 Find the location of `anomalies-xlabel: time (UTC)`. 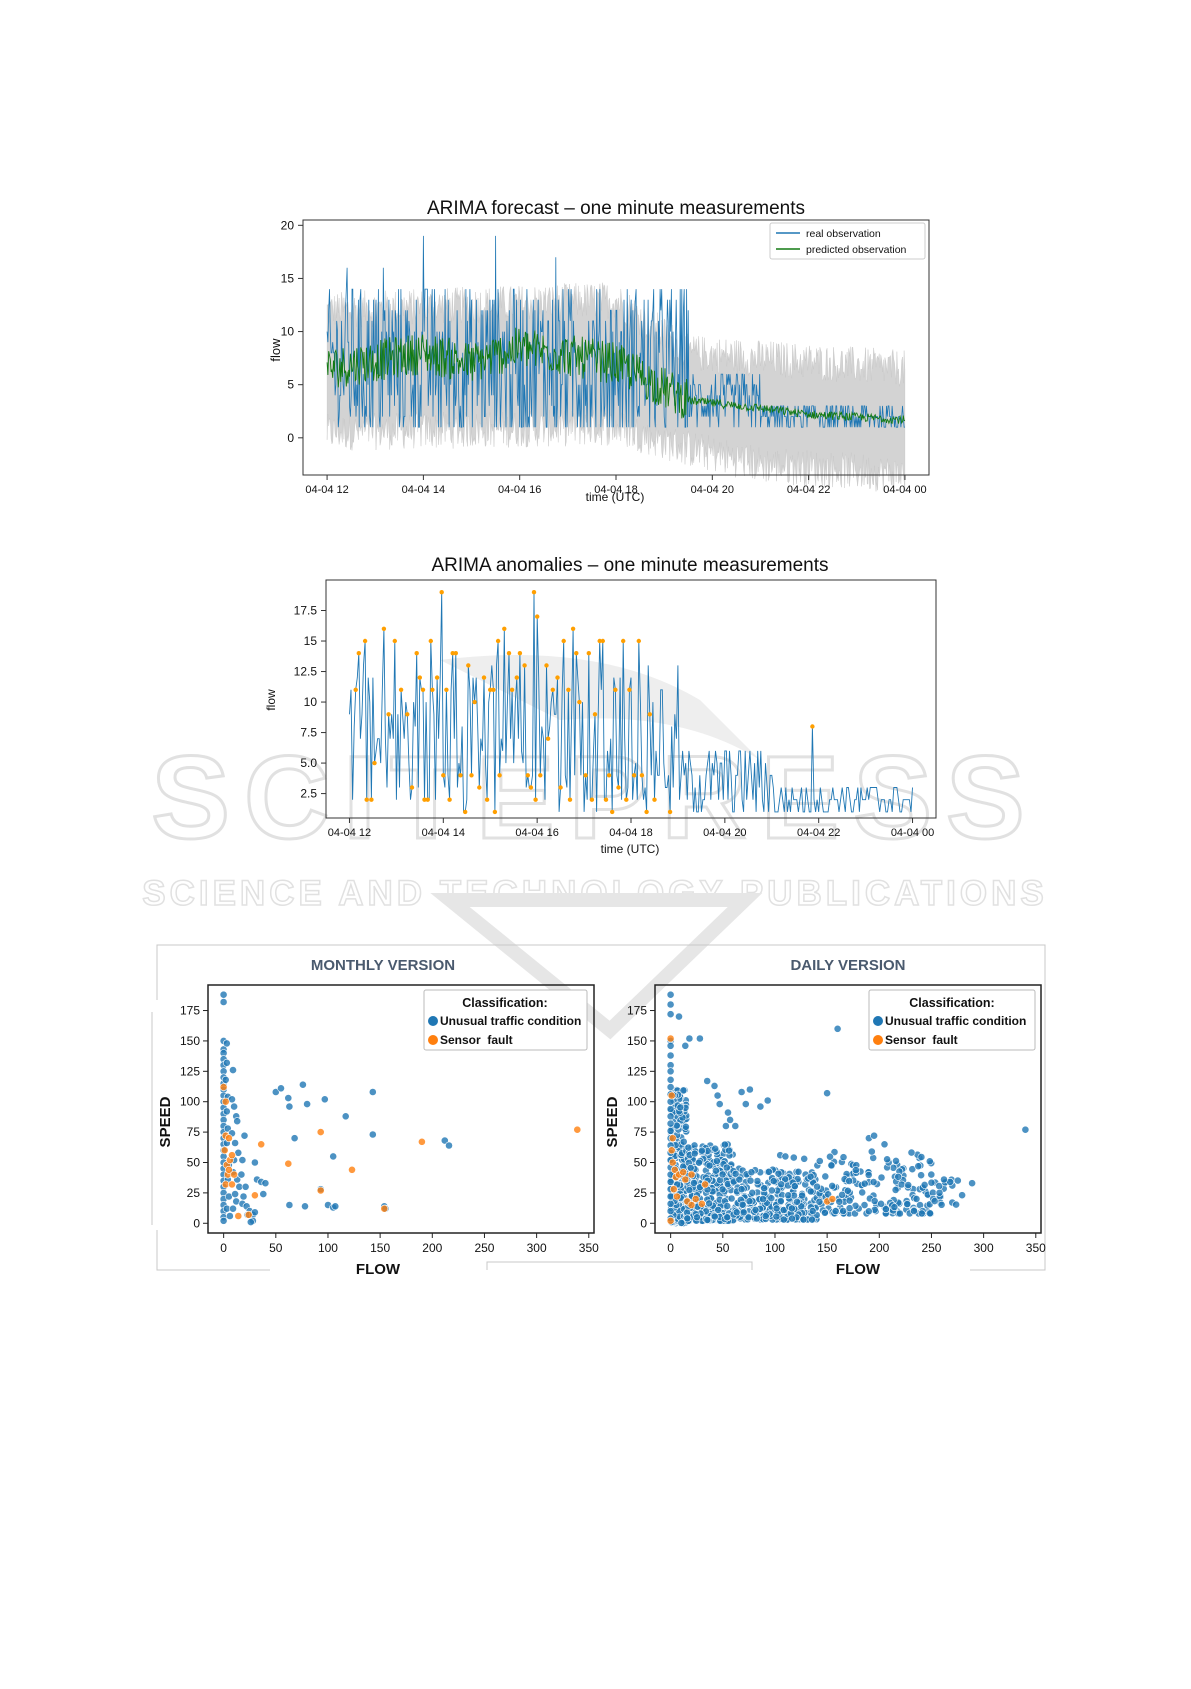

anomalies-xlabel: time (UTC) is located at coordinates (630, 849).